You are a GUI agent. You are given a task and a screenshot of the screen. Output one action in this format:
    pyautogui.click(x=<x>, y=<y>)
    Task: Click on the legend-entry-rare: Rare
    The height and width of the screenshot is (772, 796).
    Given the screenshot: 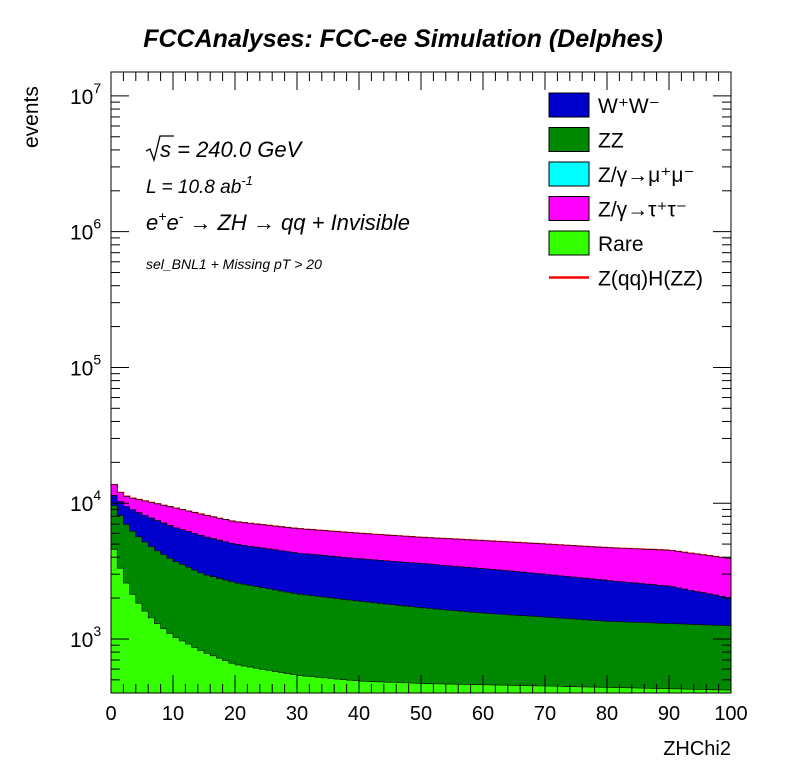 What is the action you would take?
    pyautogui.click(x=596, y=243)
    